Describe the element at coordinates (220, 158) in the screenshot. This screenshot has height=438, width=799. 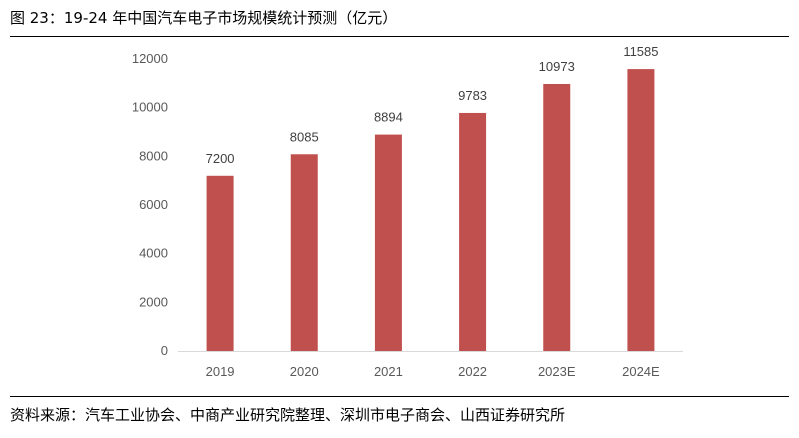
I see `data-label-2019: 7200` at that location.